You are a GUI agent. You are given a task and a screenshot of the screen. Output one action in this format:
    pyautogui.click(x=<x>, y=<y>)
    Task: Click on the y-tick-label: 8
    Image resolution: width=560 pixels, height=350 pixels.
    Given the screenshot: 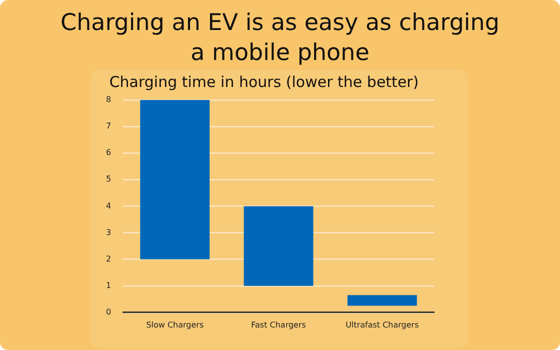 What is the action you would take?
    pyautogui.click(x=109, y=99)
    